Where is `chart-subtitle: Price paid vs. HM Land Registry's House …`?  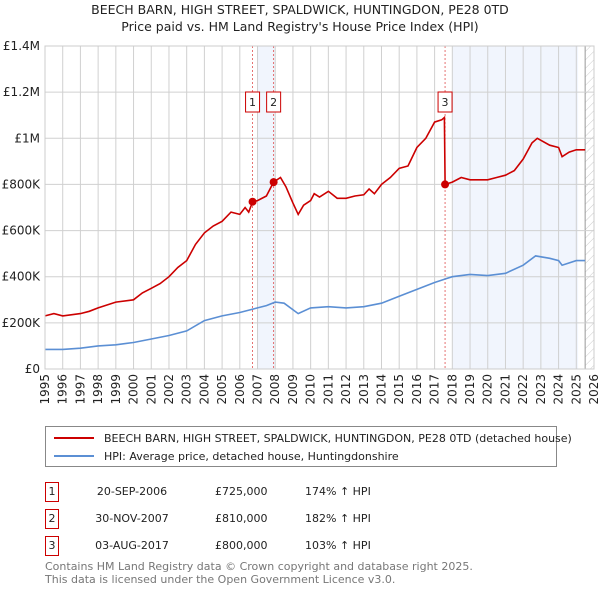
chart-subtitle: Price paid vs. HM Land Registry's House … is located at coordinates (300, 26).